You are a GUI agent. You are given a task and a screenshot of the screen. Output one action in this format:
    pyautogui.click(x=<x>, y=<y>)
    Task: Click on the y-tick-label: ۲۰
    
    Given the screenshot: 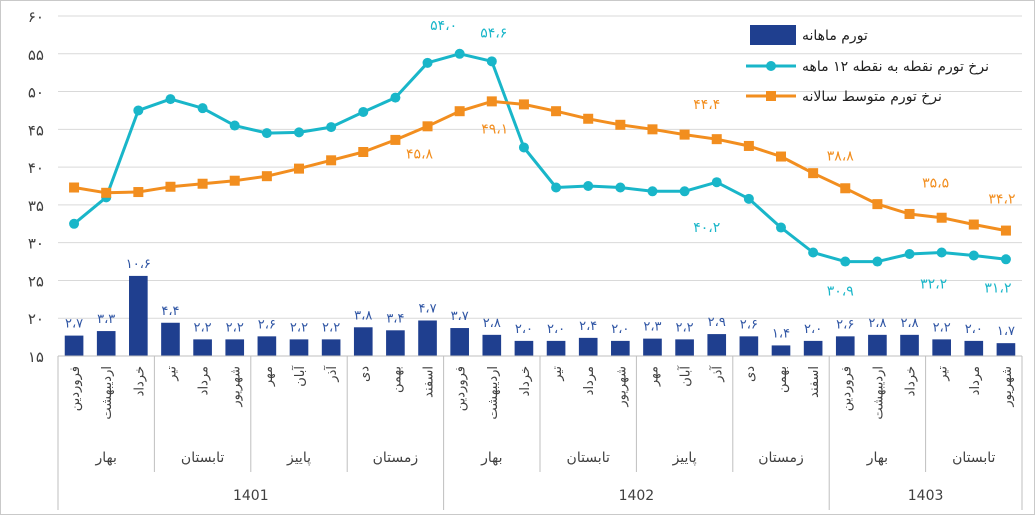 What is the action you would take?
    pyautogui.click(x=36, y=319)
    